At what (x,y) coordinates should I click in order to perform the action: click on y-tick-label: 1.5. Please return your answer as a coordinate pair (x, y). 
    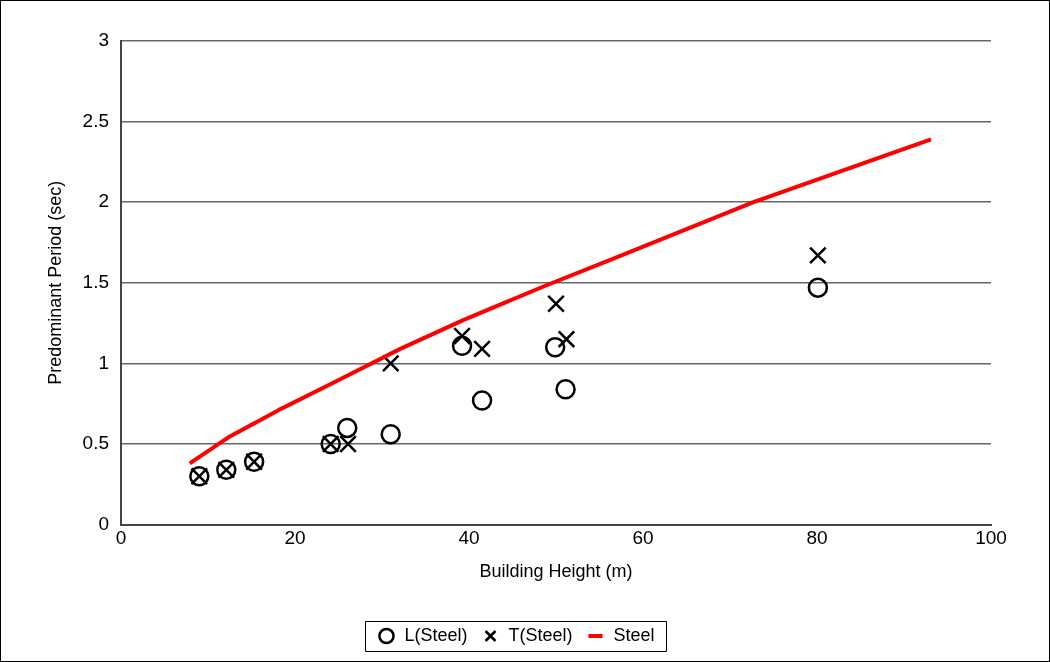
    Looking at the image, I should click on (96, 282).